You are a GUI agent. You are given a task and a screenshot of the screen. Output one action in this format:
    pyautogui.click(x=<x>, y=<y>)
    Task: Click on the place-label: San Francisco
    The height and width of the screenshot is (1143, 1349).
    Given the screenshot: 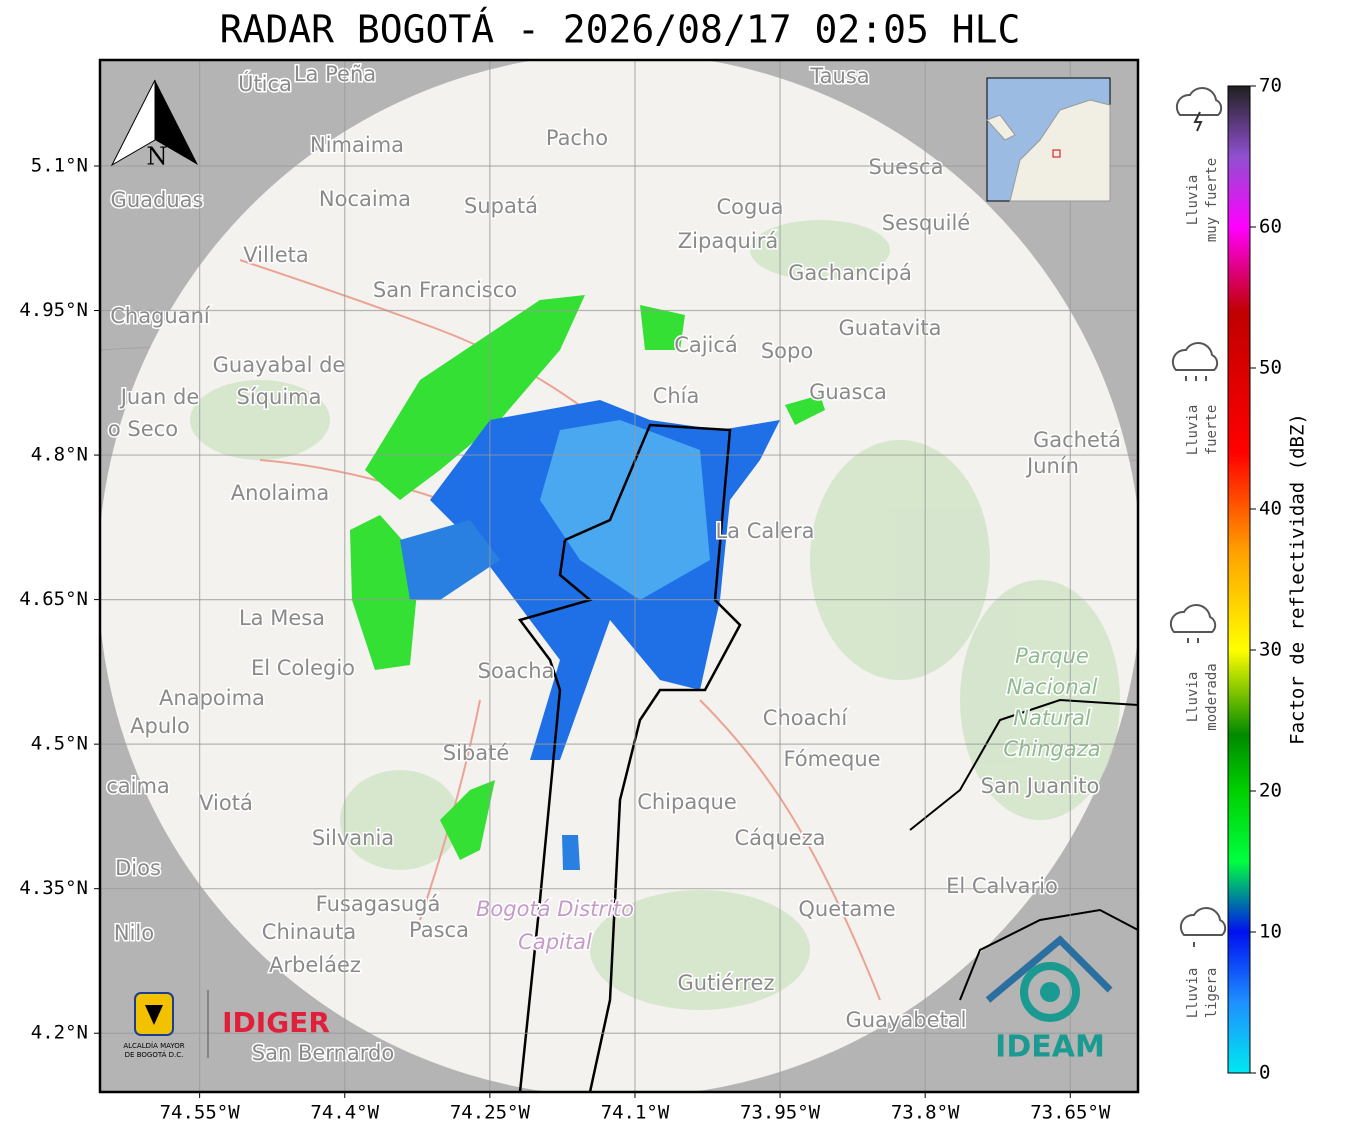 What is the action you would take?
    pyautogui.click(x=445, y=290)
    